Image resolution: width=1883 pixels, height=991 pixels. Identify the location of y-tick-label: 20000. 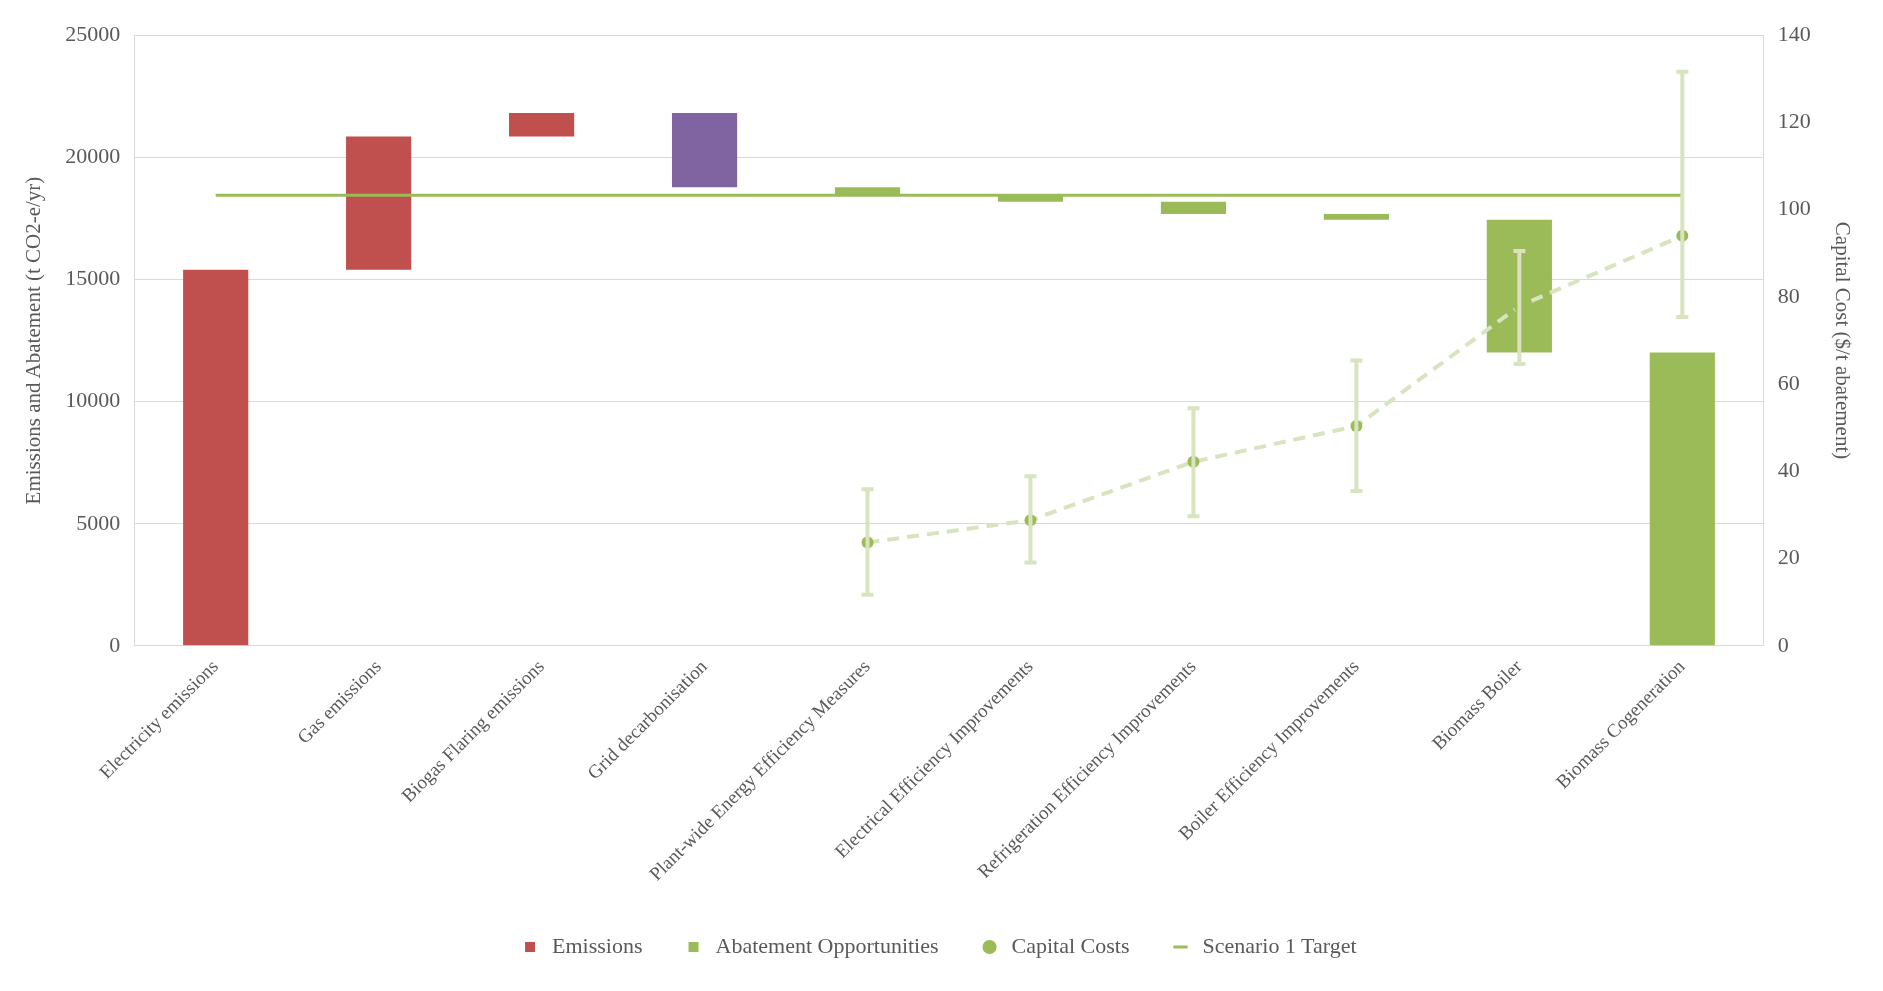
(93, 156).